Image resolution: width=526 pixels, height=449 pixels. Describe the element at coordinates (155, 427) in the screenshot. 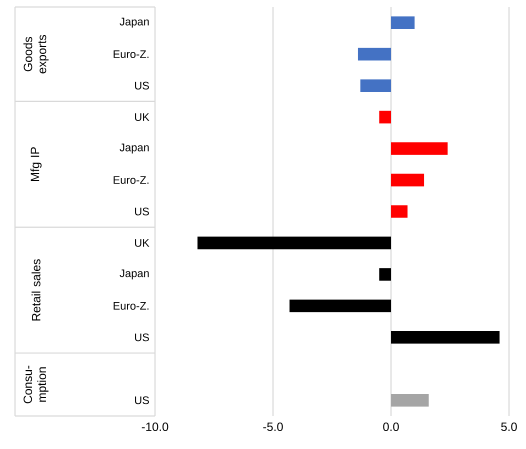

I see `x-tick-label: -10.0` at that location.